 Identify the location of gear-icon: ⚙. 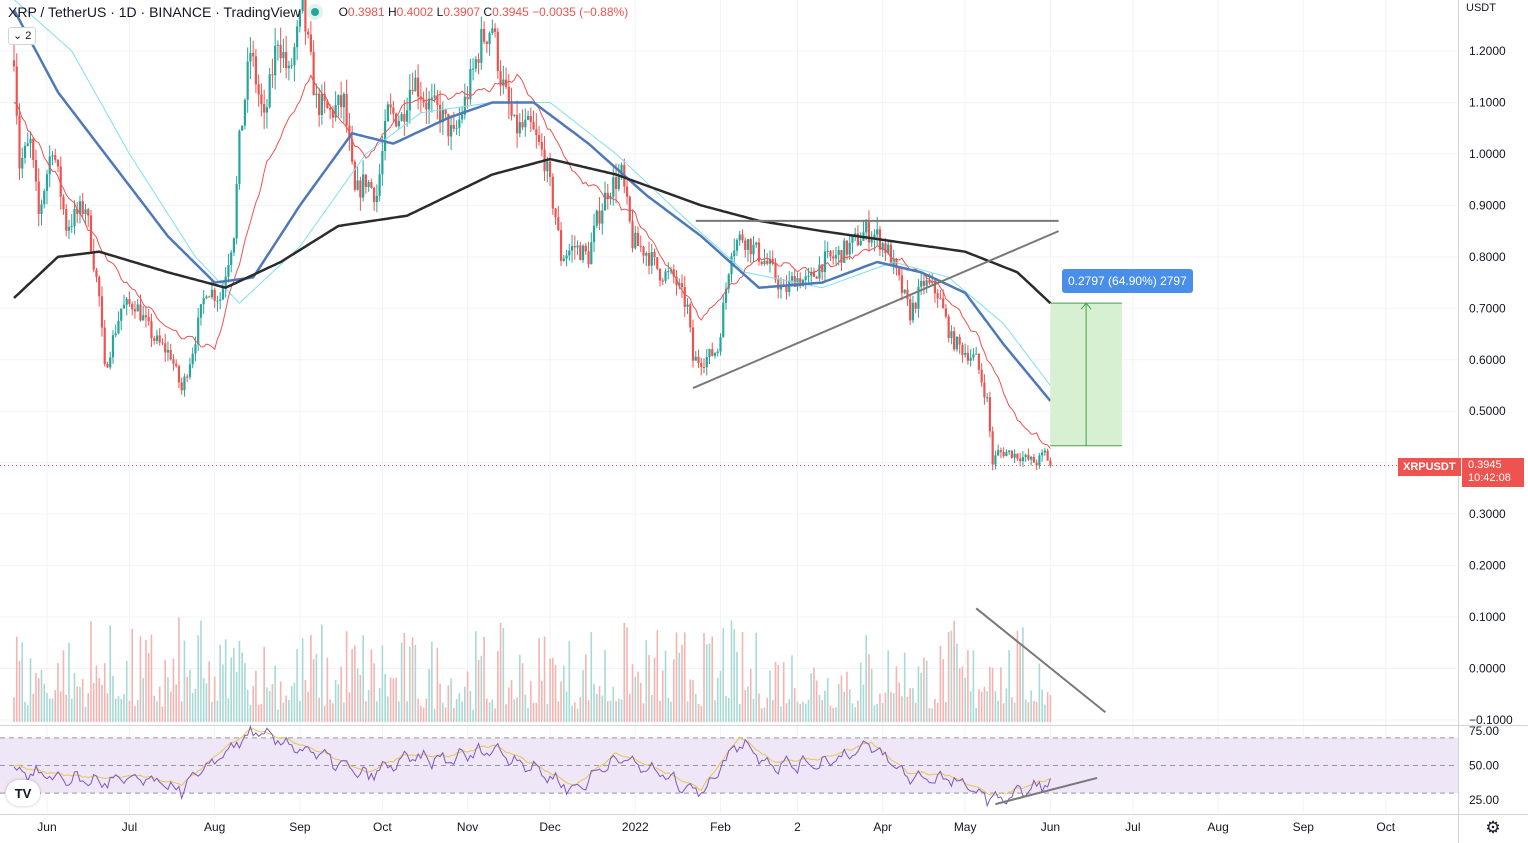
(1493, 827).